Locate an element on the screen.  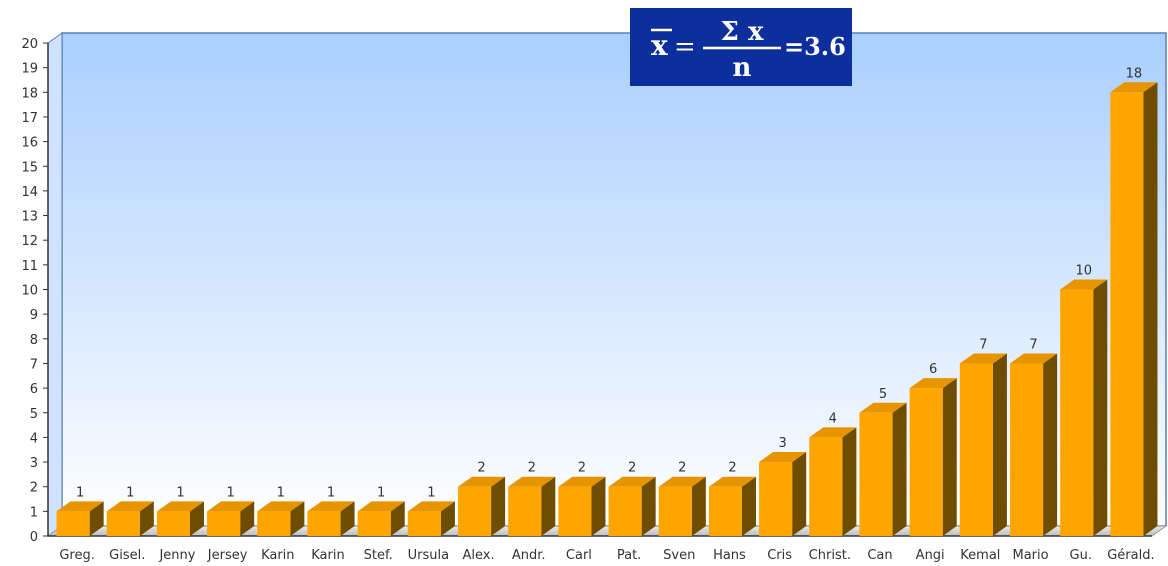
x-tick-label: Andr. is located at coordinates (529, 555).